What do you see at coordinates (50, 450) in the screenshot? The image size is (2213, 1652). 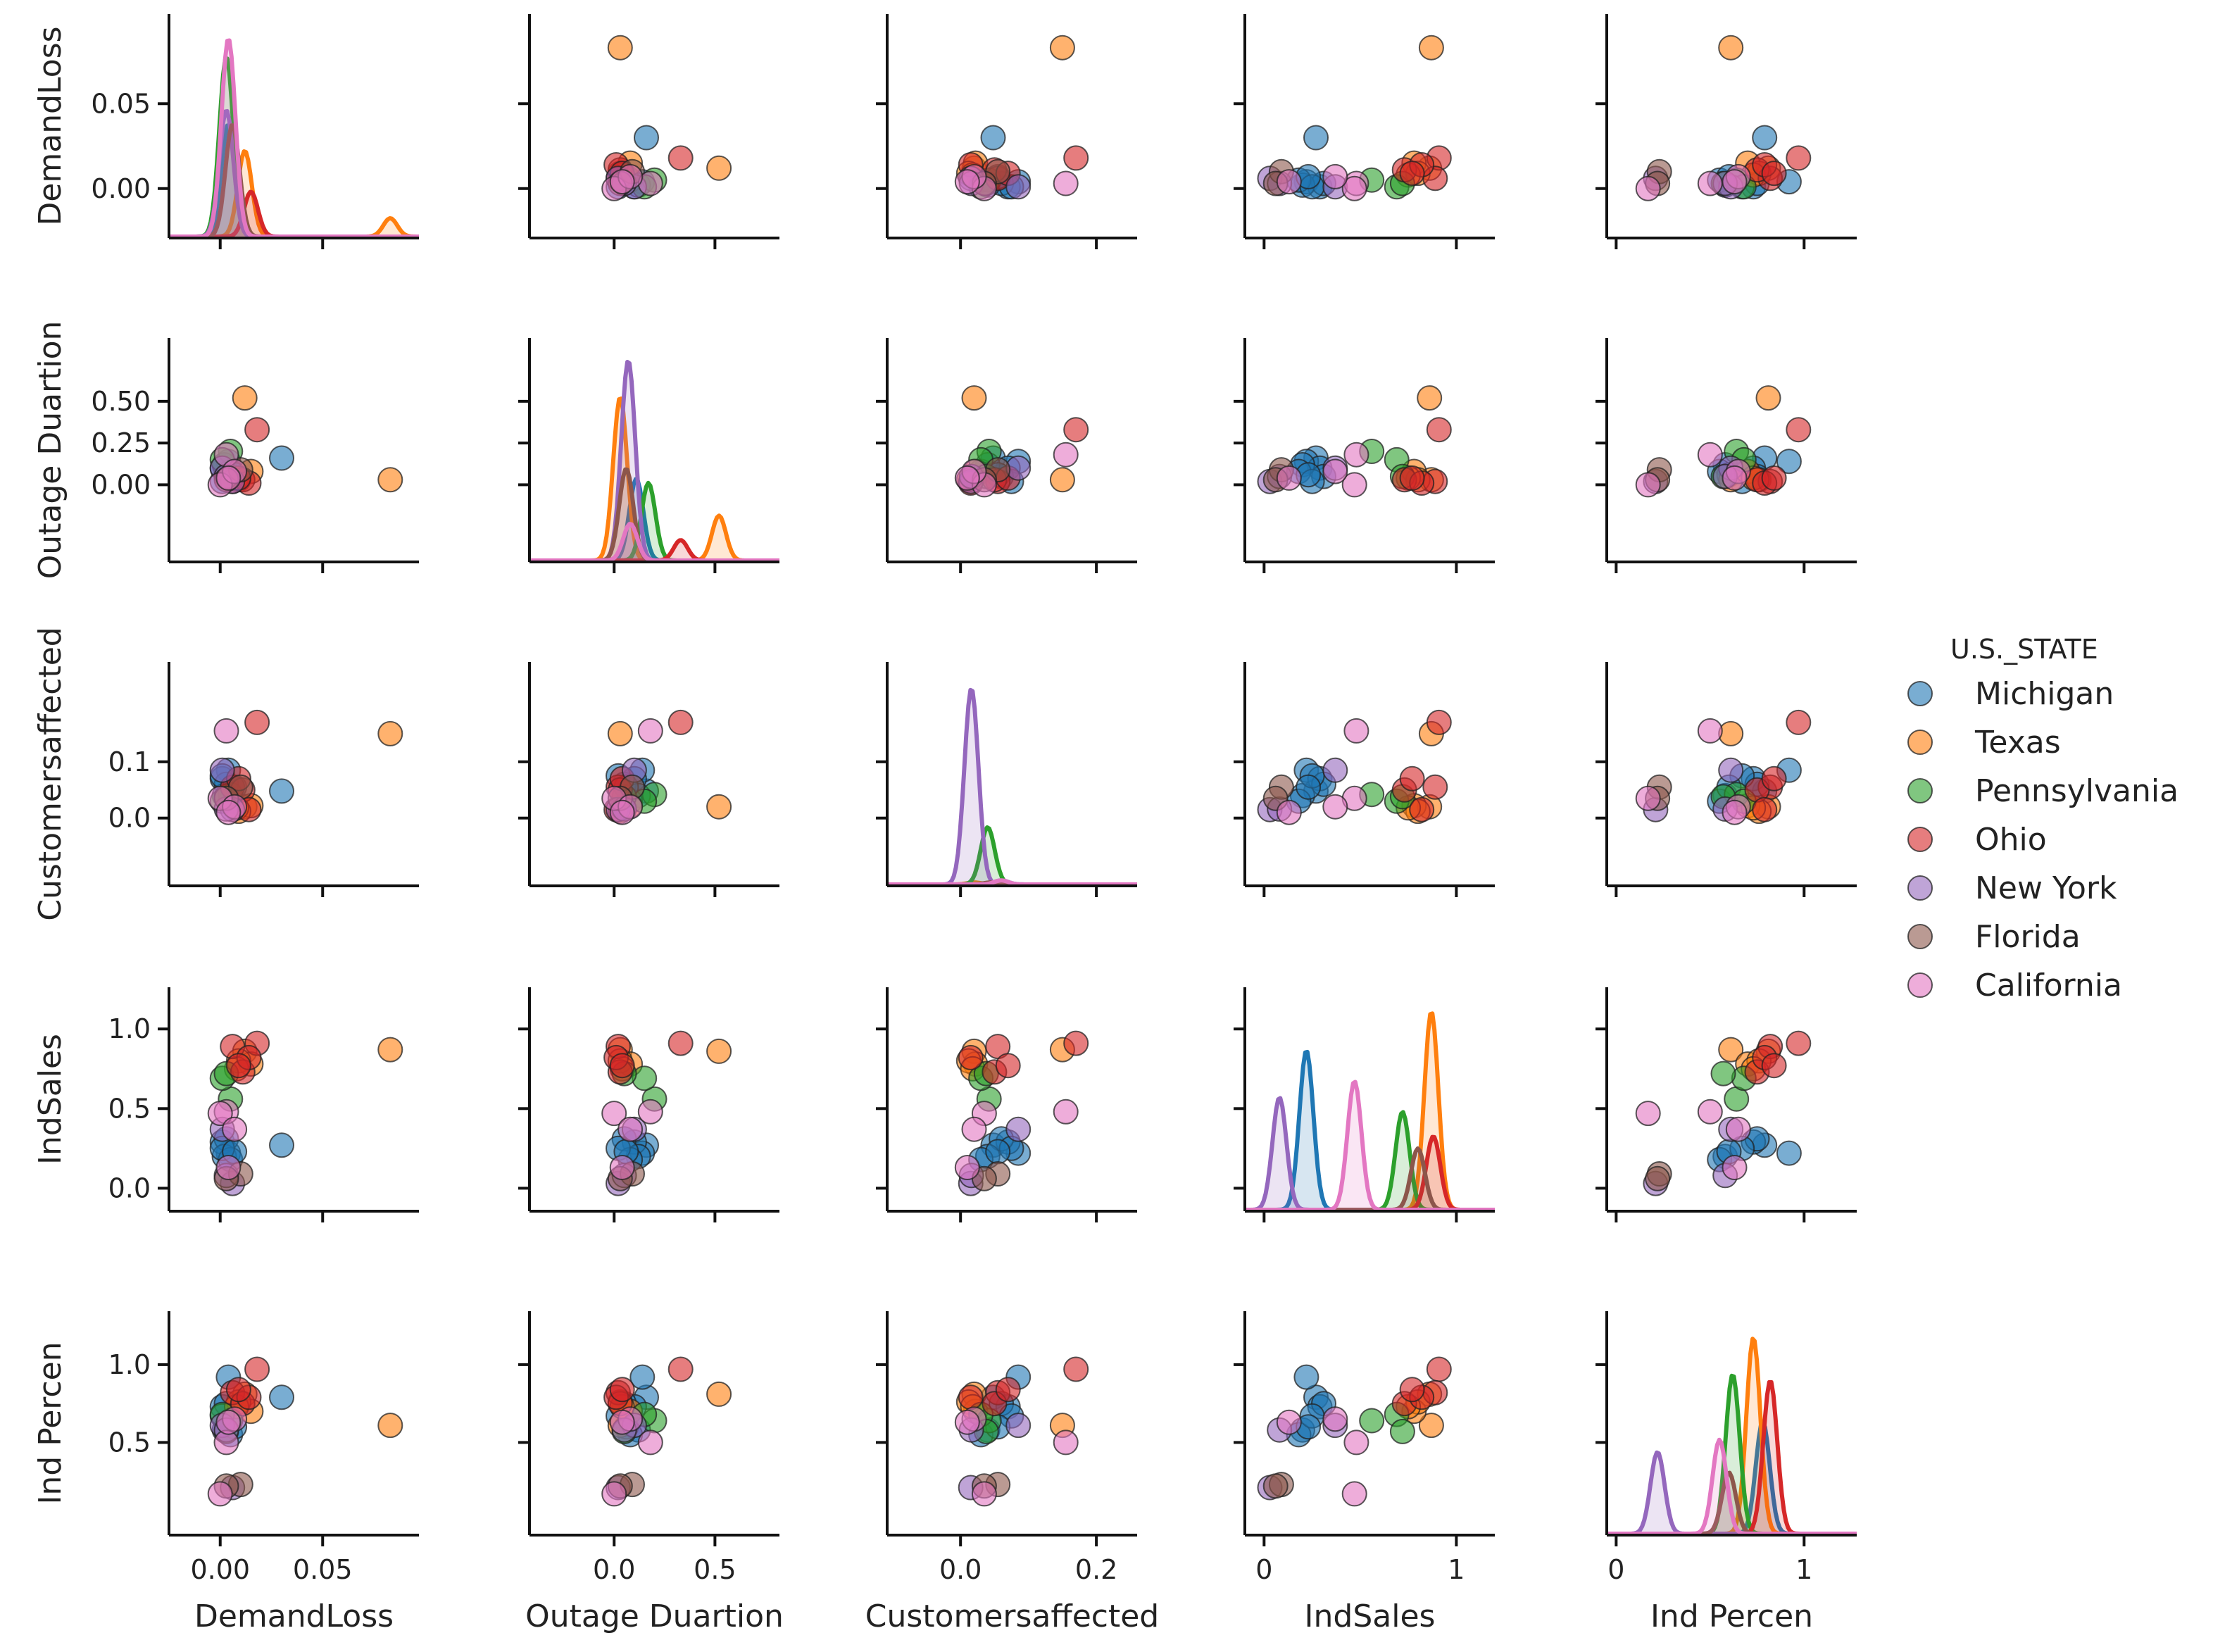 I see `y-axis-title-outage-duartion: Outage Duartion` at bounding box center [50, 450].